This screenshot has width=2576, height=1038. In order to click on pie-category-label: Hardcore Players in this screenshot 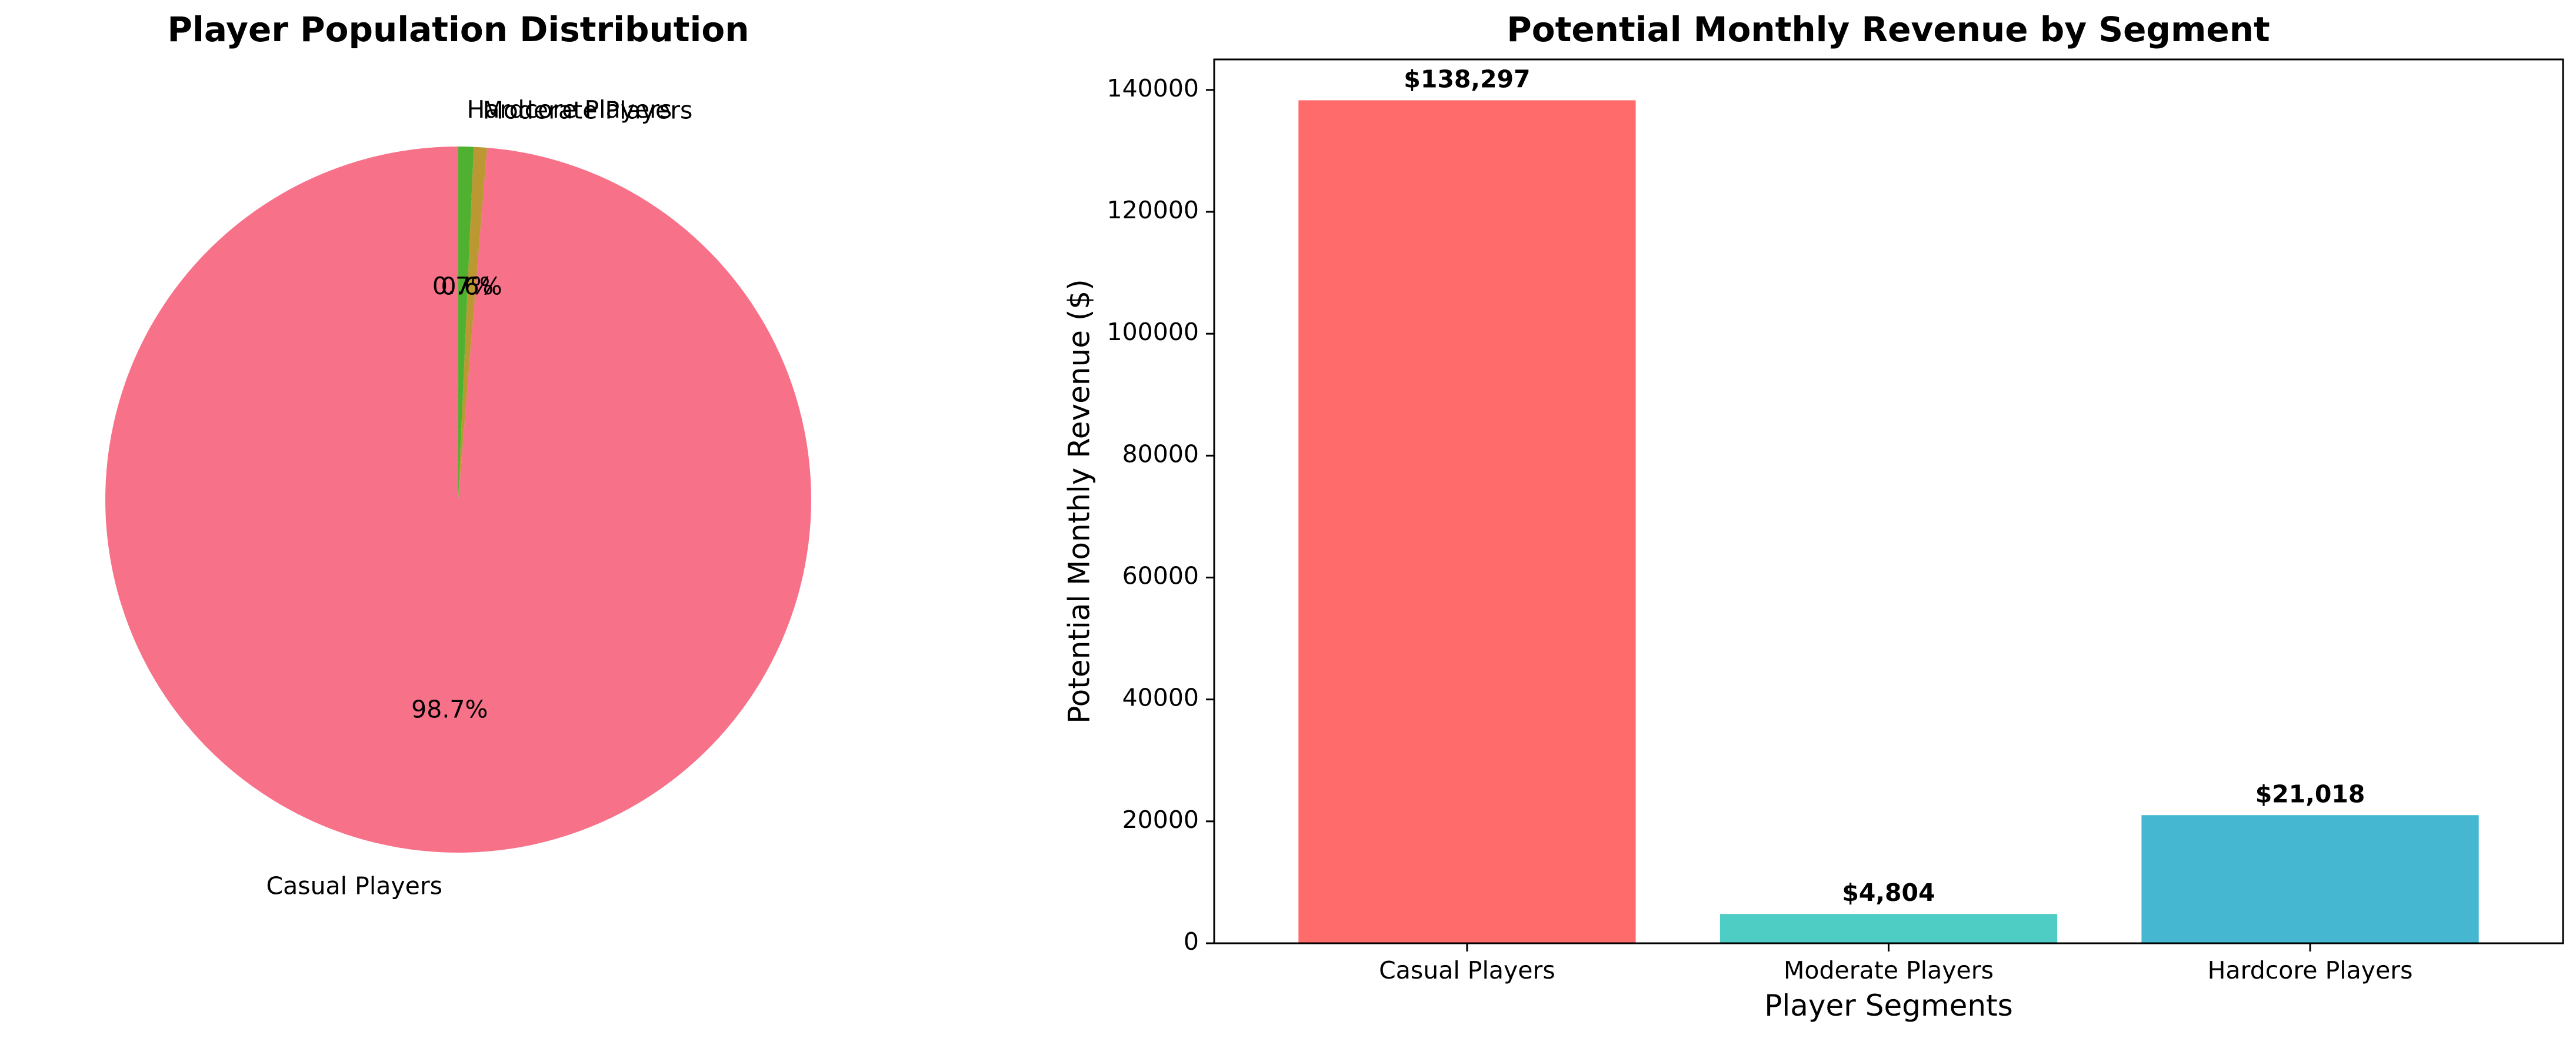, I will do `click(569, 109)`.